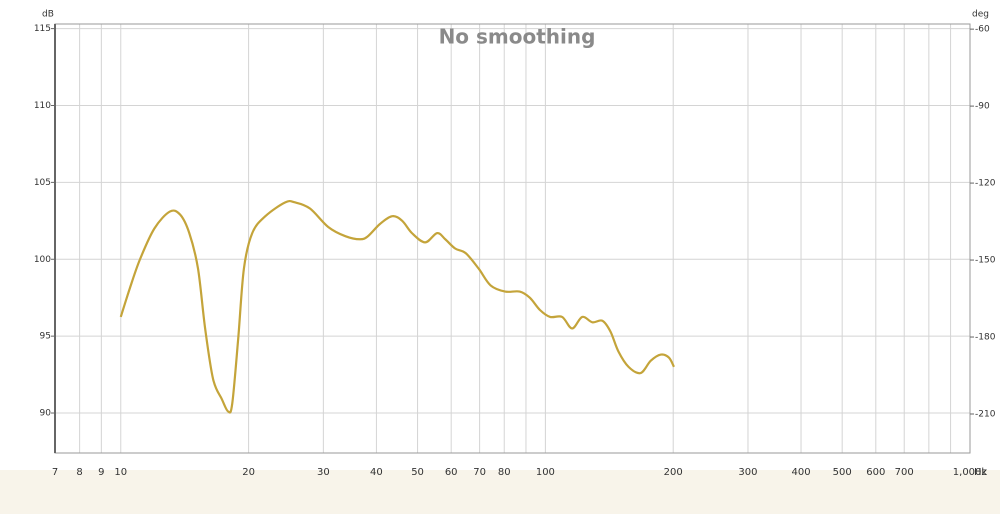 This screenshot has width=1000, height=514. What do you see at coordinates (982, 30) in the screenshot?
I see `y2-tick-label: -60` at bounding box center [982, 30].